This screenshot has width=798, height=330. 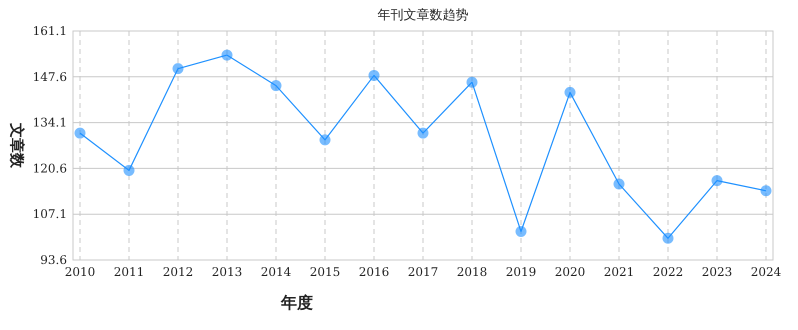 I want to click on x-tick-label: 2012, so click(x=178, y=272).